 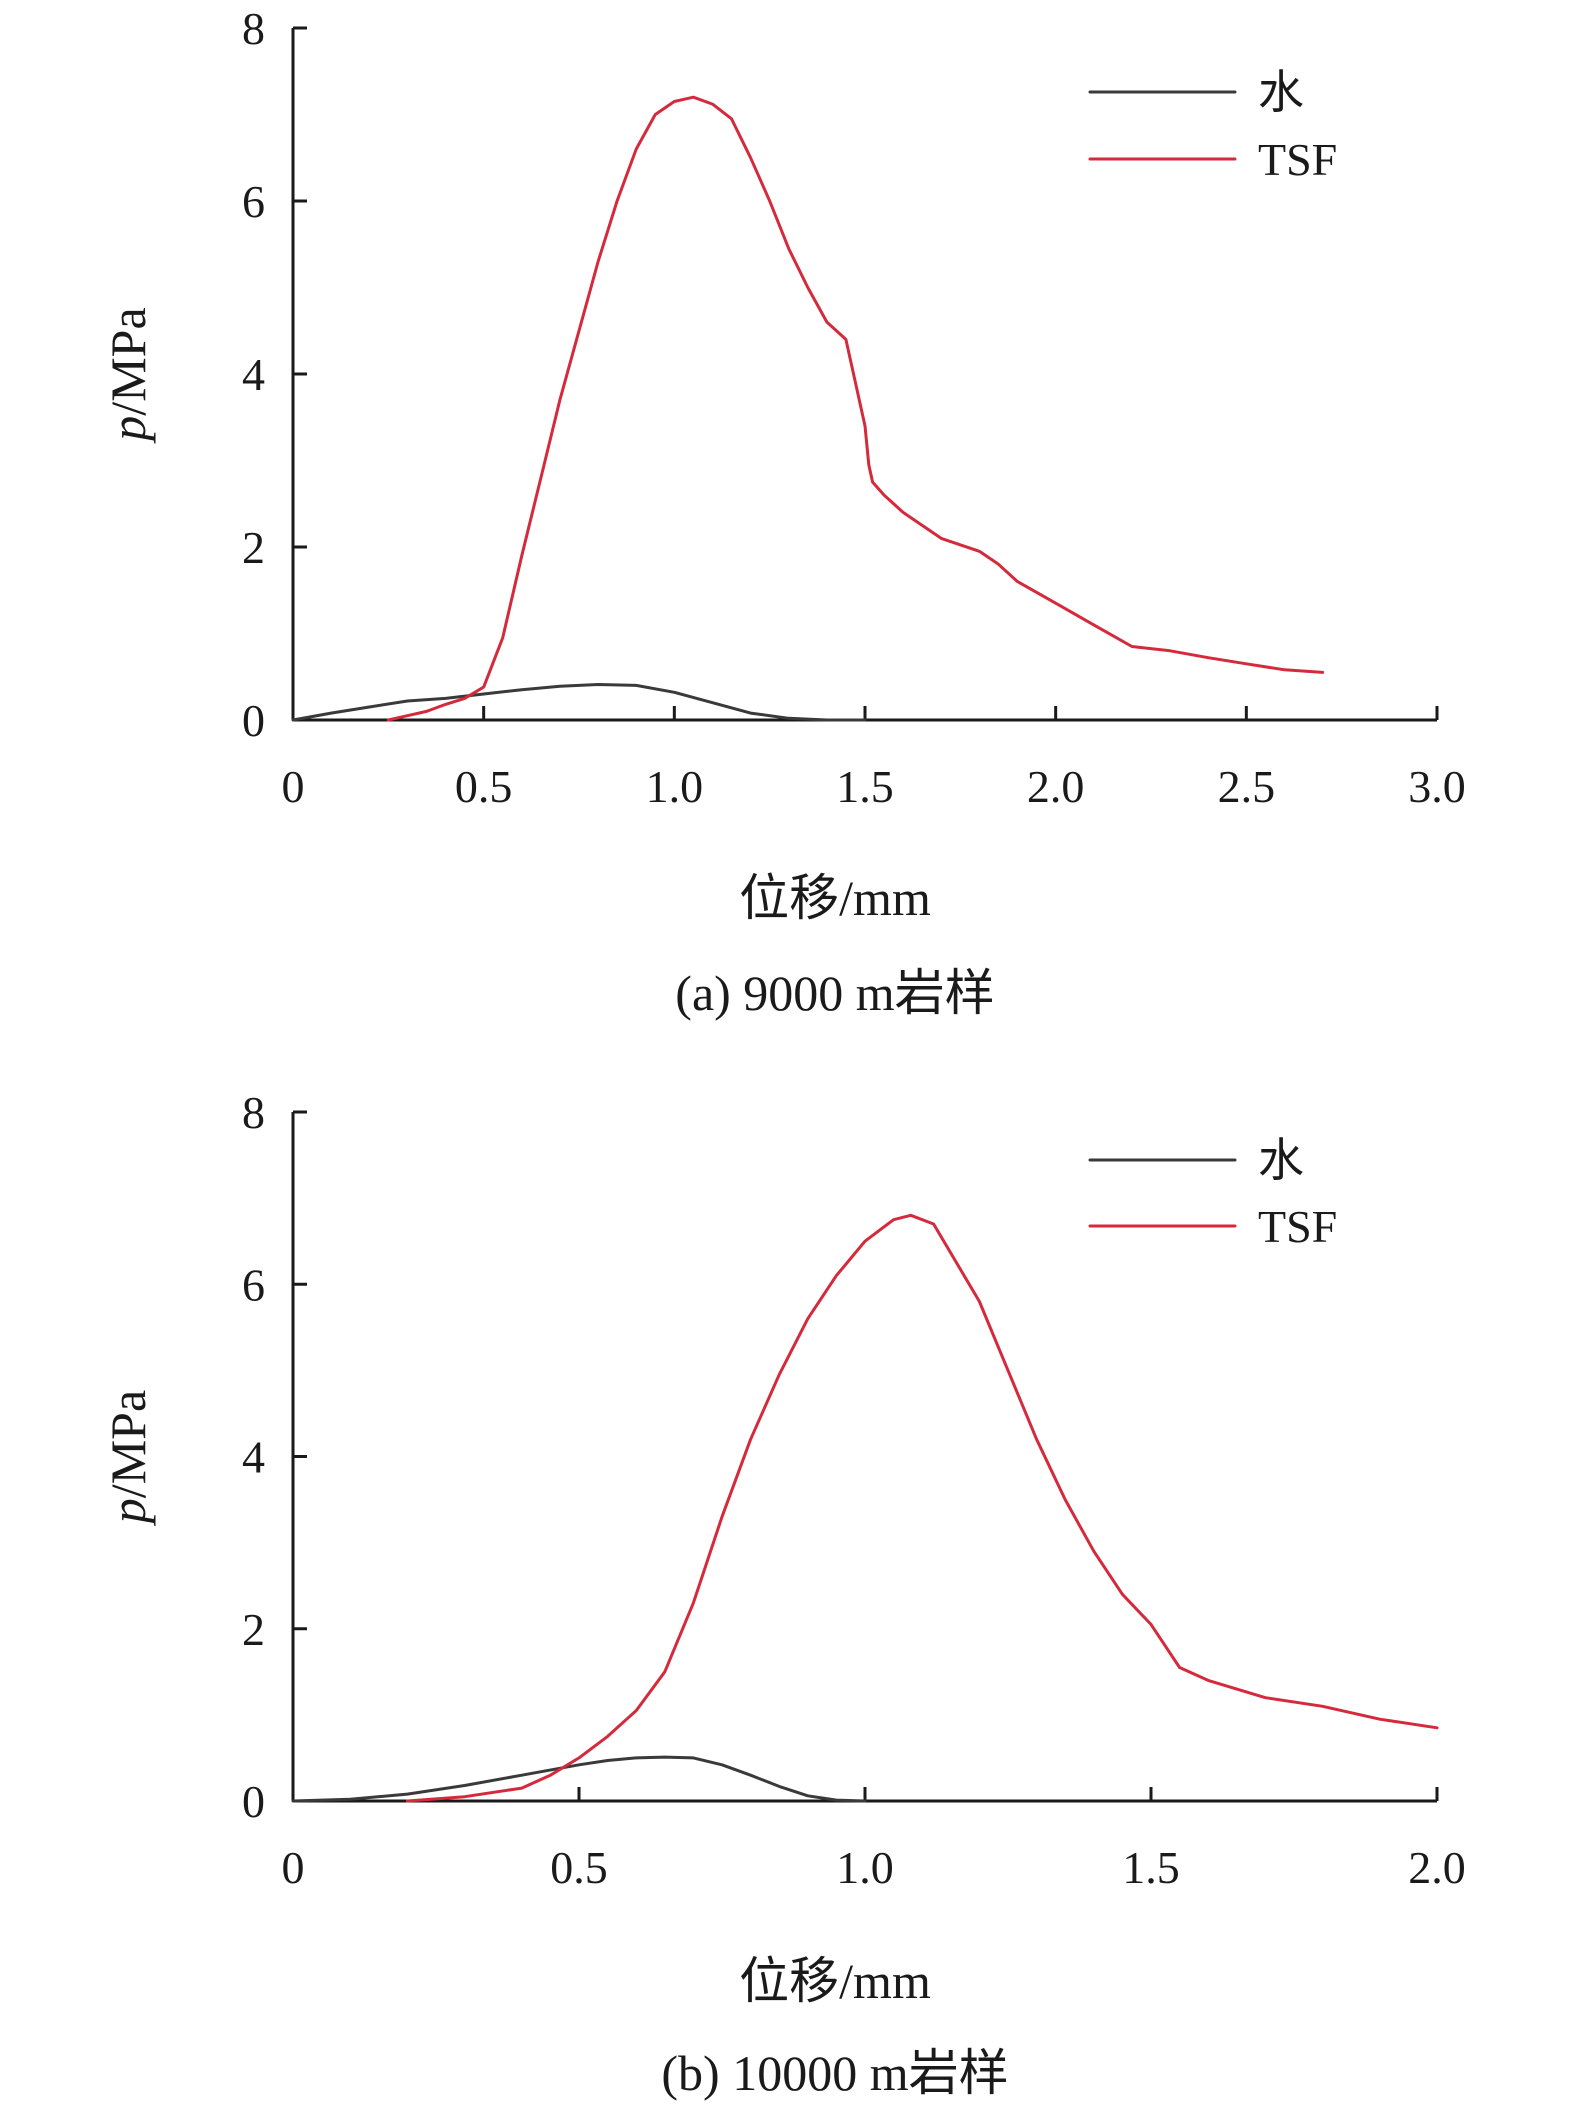 What do you see at coordinates (1247, 786) in the screenshot?
I see `x-tick-label: 2.5` at bounding box center [1247, 786].